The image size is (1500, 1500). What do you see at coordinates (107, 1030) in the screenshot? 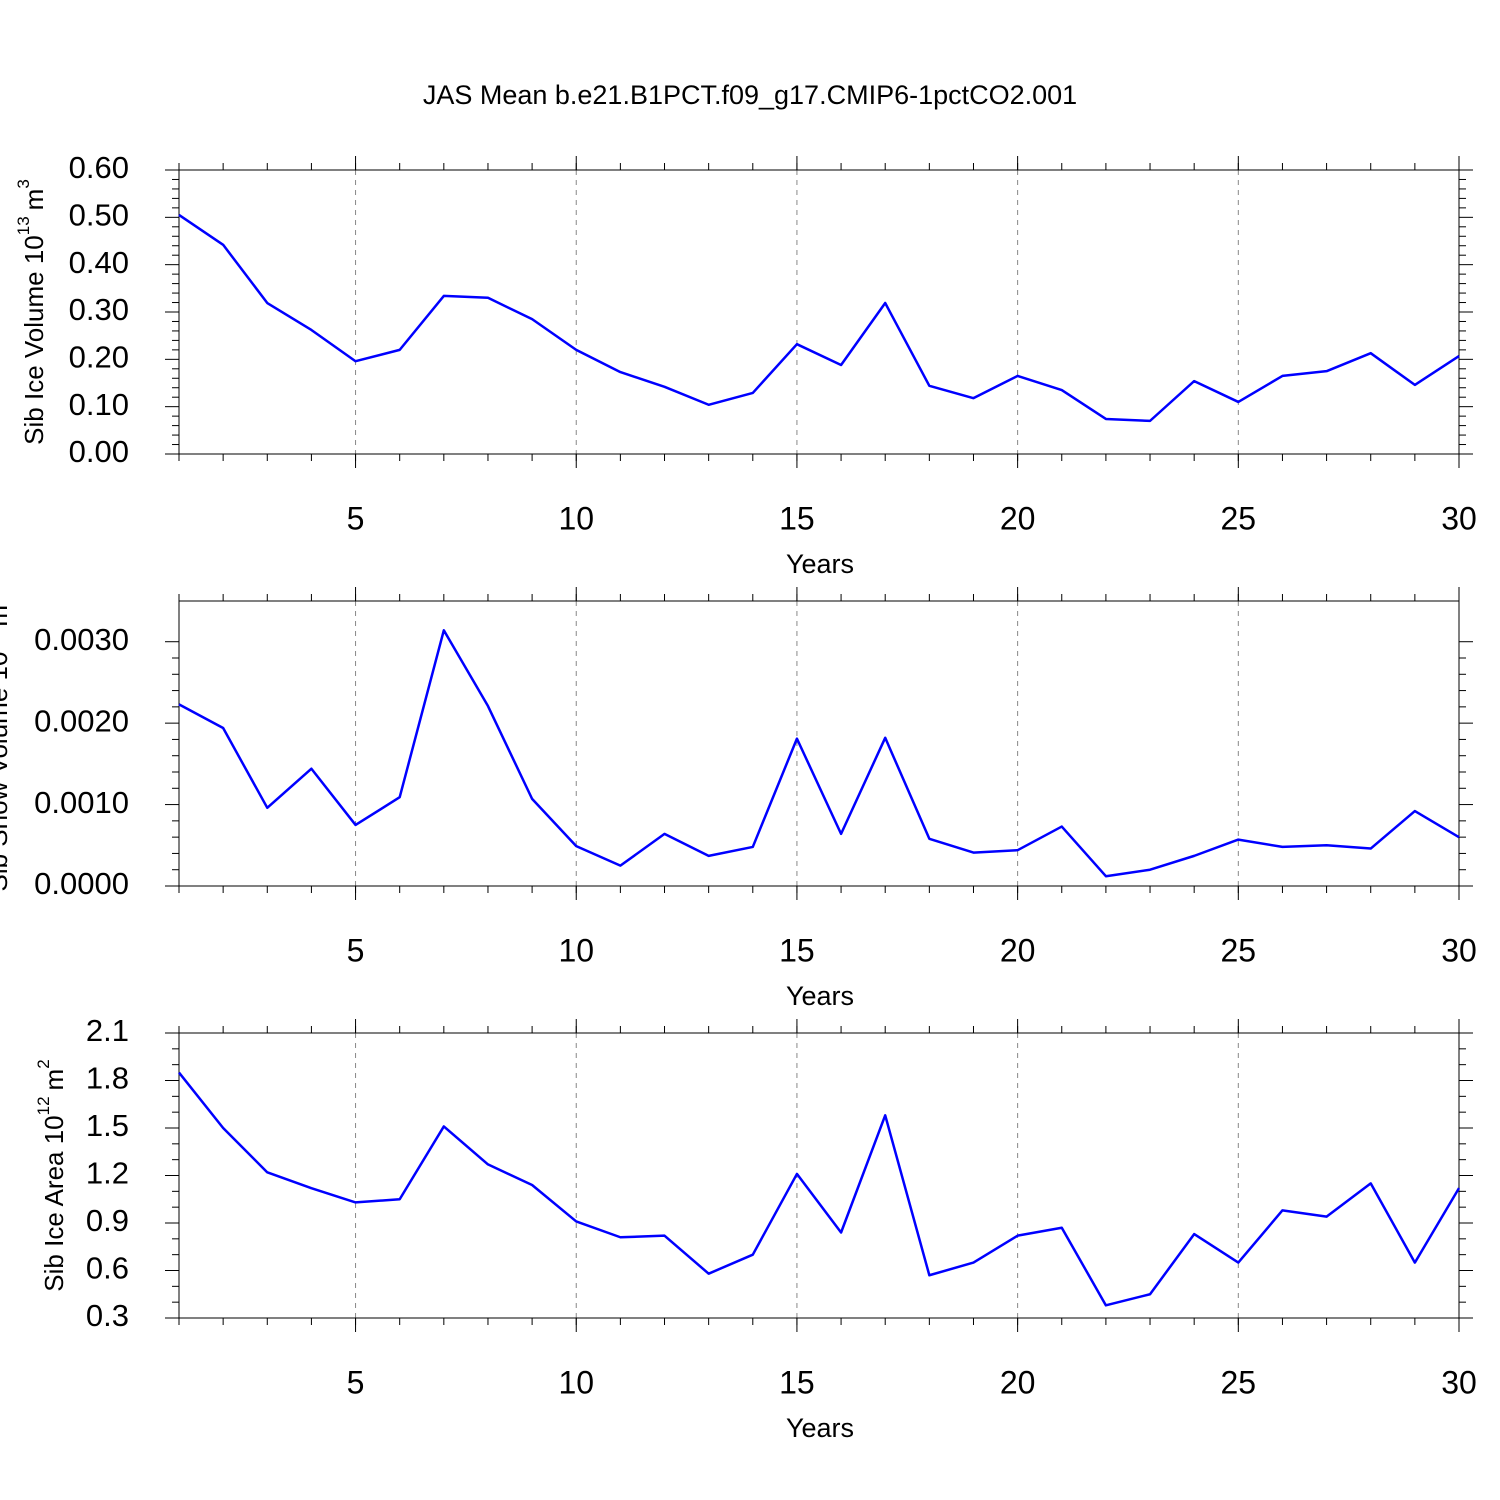
I see `y-tick-label: 2.1` at bounding box center [107, 1030].